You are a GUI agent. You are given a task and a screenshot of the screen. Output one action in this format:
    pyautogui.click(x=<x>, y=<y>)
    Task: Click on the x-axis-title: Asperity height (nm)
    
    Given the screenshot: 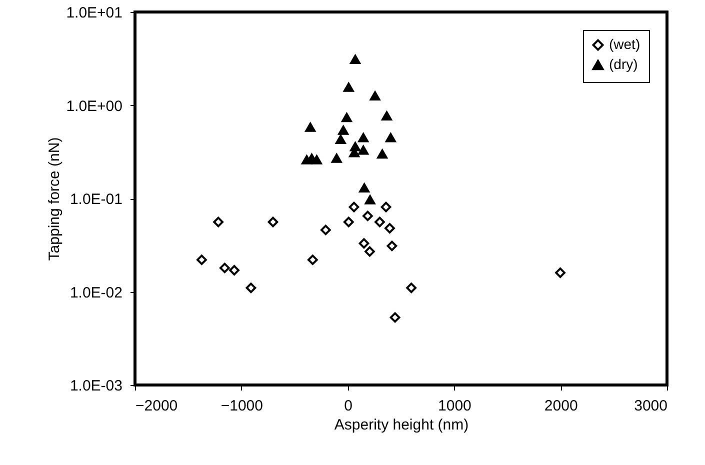 What is the action you would take?
    pyautogui.click(x=401, y=425)
    